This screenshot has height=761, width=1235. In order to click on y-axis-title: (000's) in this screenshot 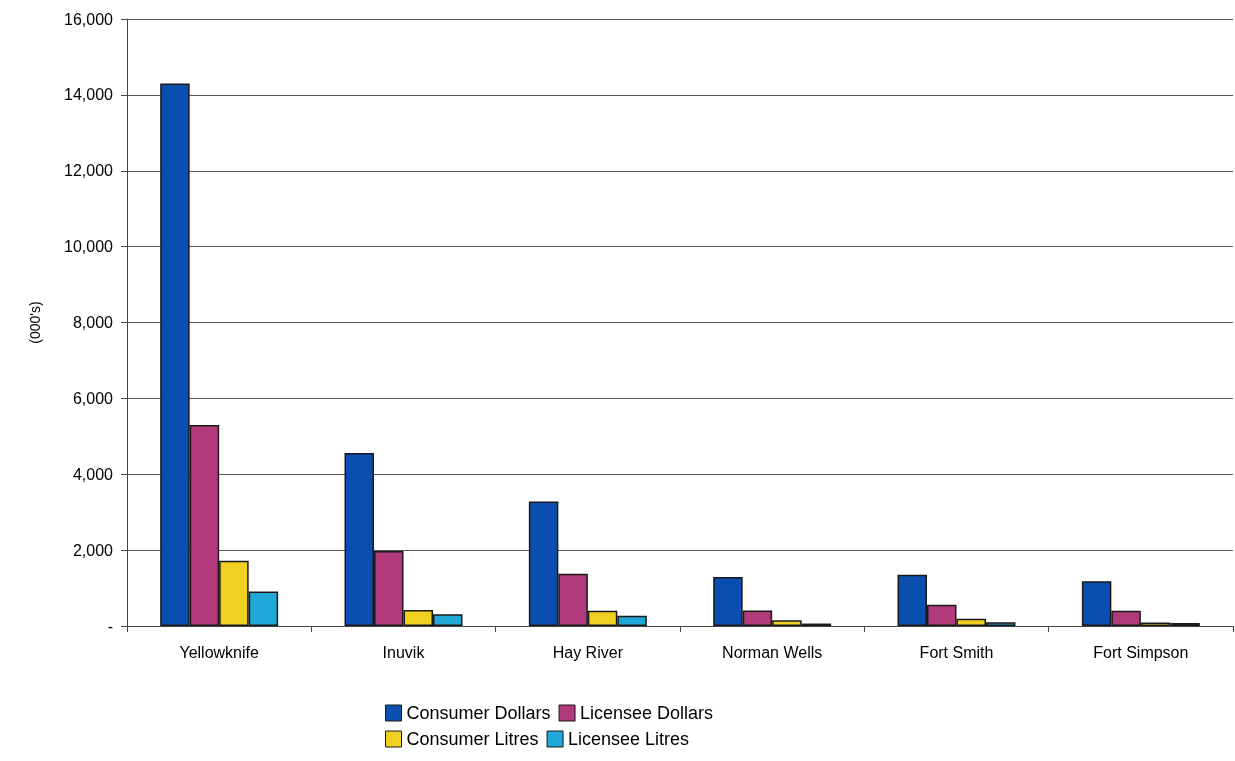, I will do `click(35, 322)`.